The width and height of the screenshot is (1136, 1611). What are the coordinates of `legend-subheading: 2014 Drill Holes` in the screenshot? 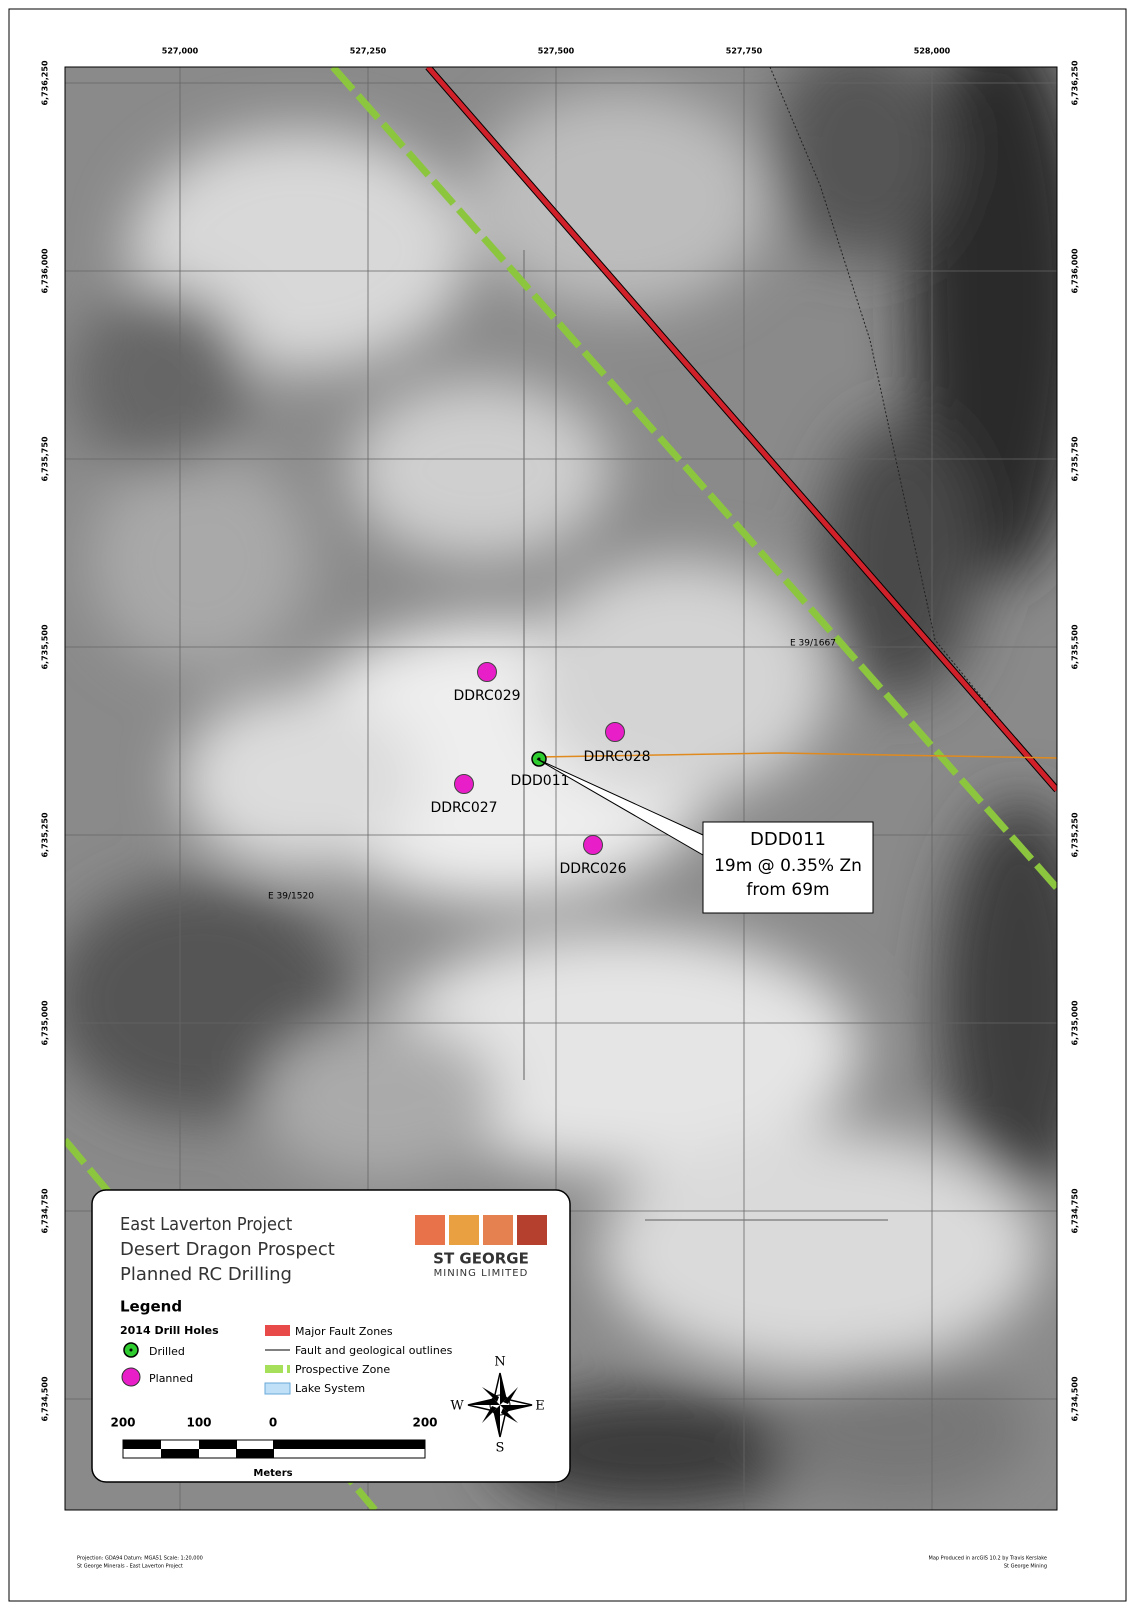 It's located at (169, 1330).